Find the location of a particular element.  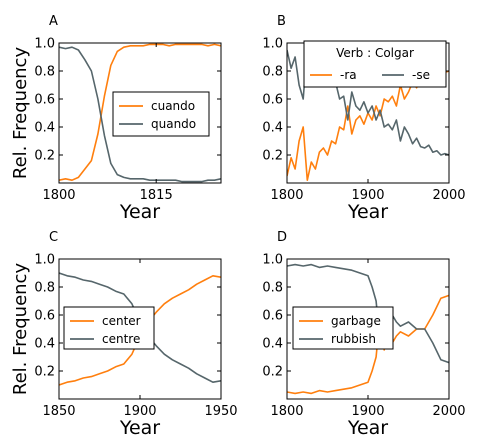

panel-c-ytick-label: 0.8 is located at coordinates (44, 288).